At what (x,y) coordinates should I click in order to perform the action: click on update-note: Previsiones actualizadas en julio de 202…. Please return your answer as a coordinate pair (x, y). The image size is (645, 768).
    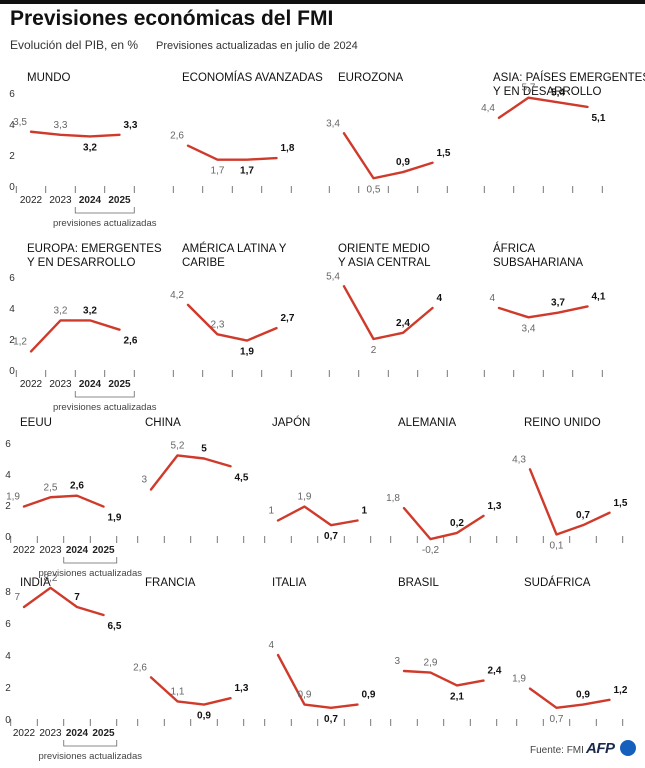
    Looking at the image, I should click on (257, 46).